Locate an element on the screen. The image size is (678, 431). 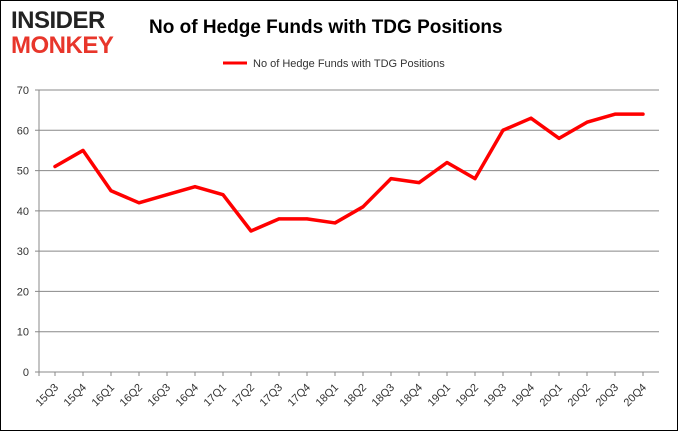
x-tick-label: 20Q1 is located at coordinates (552, 396).